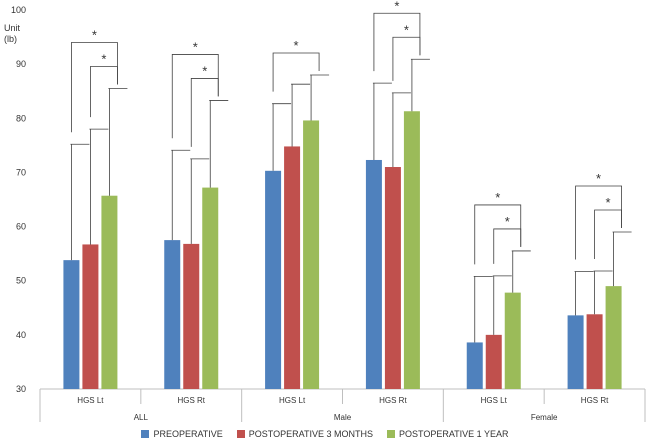 Image resolution: width=650 pixels, height=444 pixels. I want to click on y-tick-label: 90, so click(21, 64).